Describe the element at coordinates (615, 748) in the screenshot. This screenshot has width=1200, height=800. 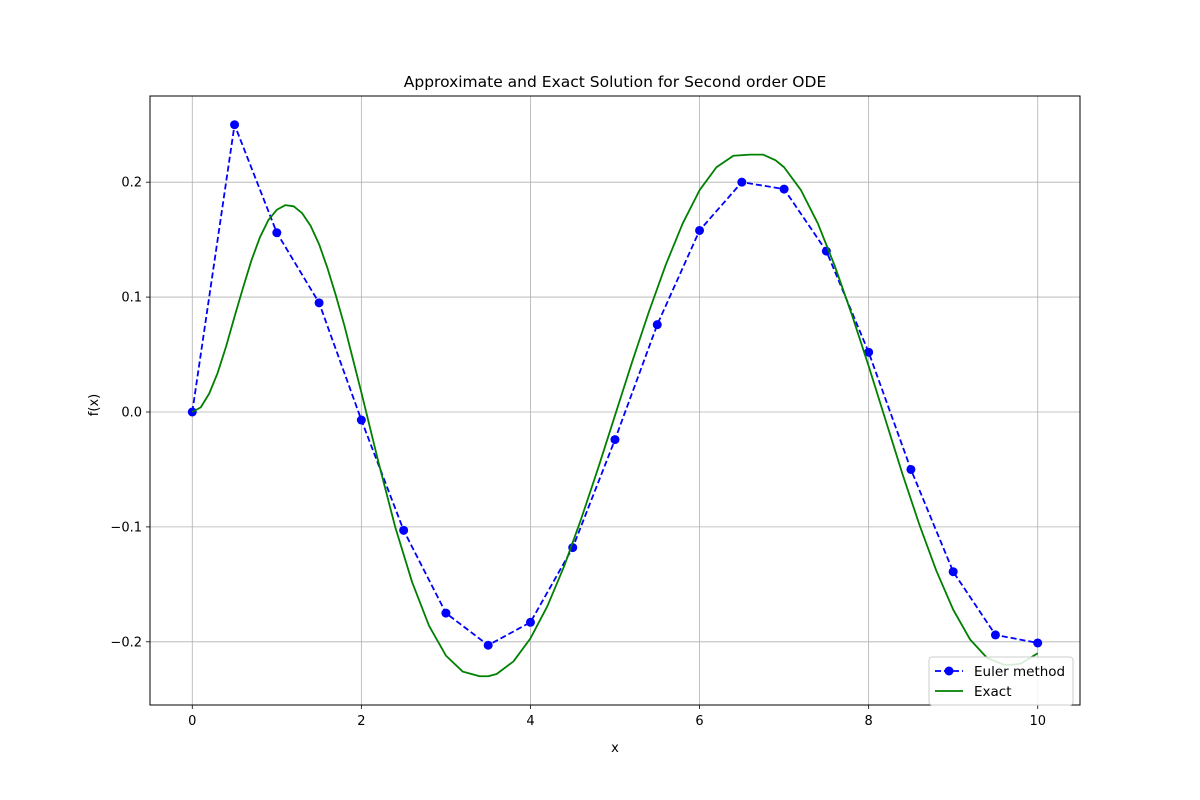
I see `x-axis-label: x` at that location.